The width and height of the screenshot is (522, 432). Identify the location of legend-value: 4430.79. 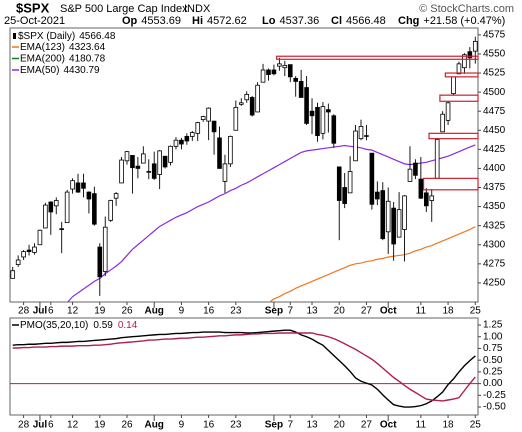
(81, 70).